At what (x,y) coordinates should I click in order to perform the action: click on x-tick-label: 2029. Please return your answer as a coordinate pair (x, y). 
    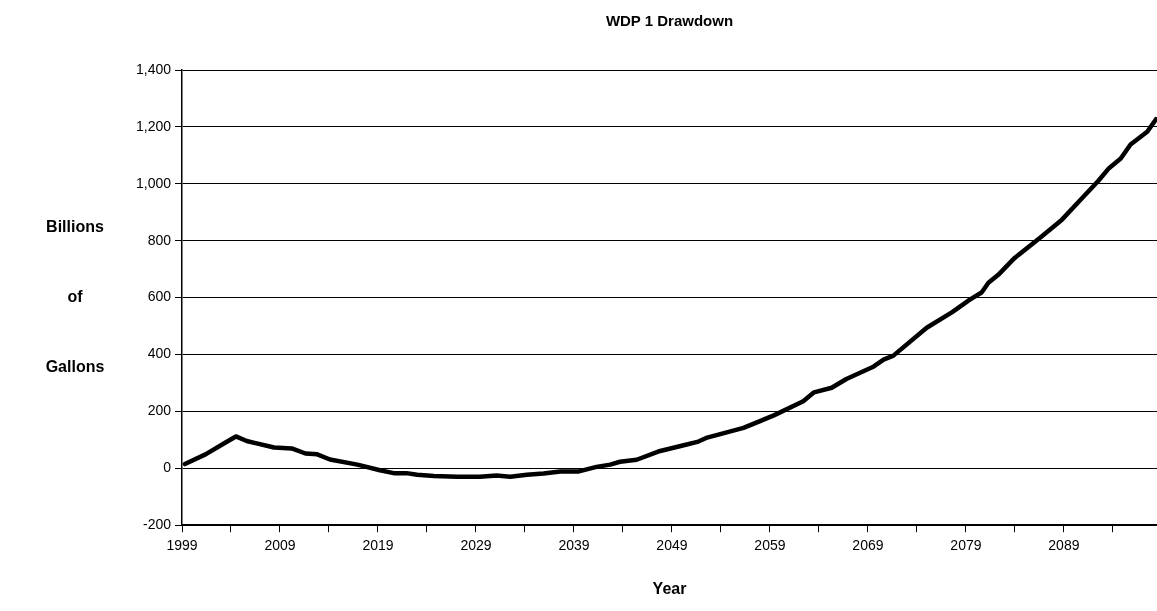
    Looking at the image, I should click on (476, 545).